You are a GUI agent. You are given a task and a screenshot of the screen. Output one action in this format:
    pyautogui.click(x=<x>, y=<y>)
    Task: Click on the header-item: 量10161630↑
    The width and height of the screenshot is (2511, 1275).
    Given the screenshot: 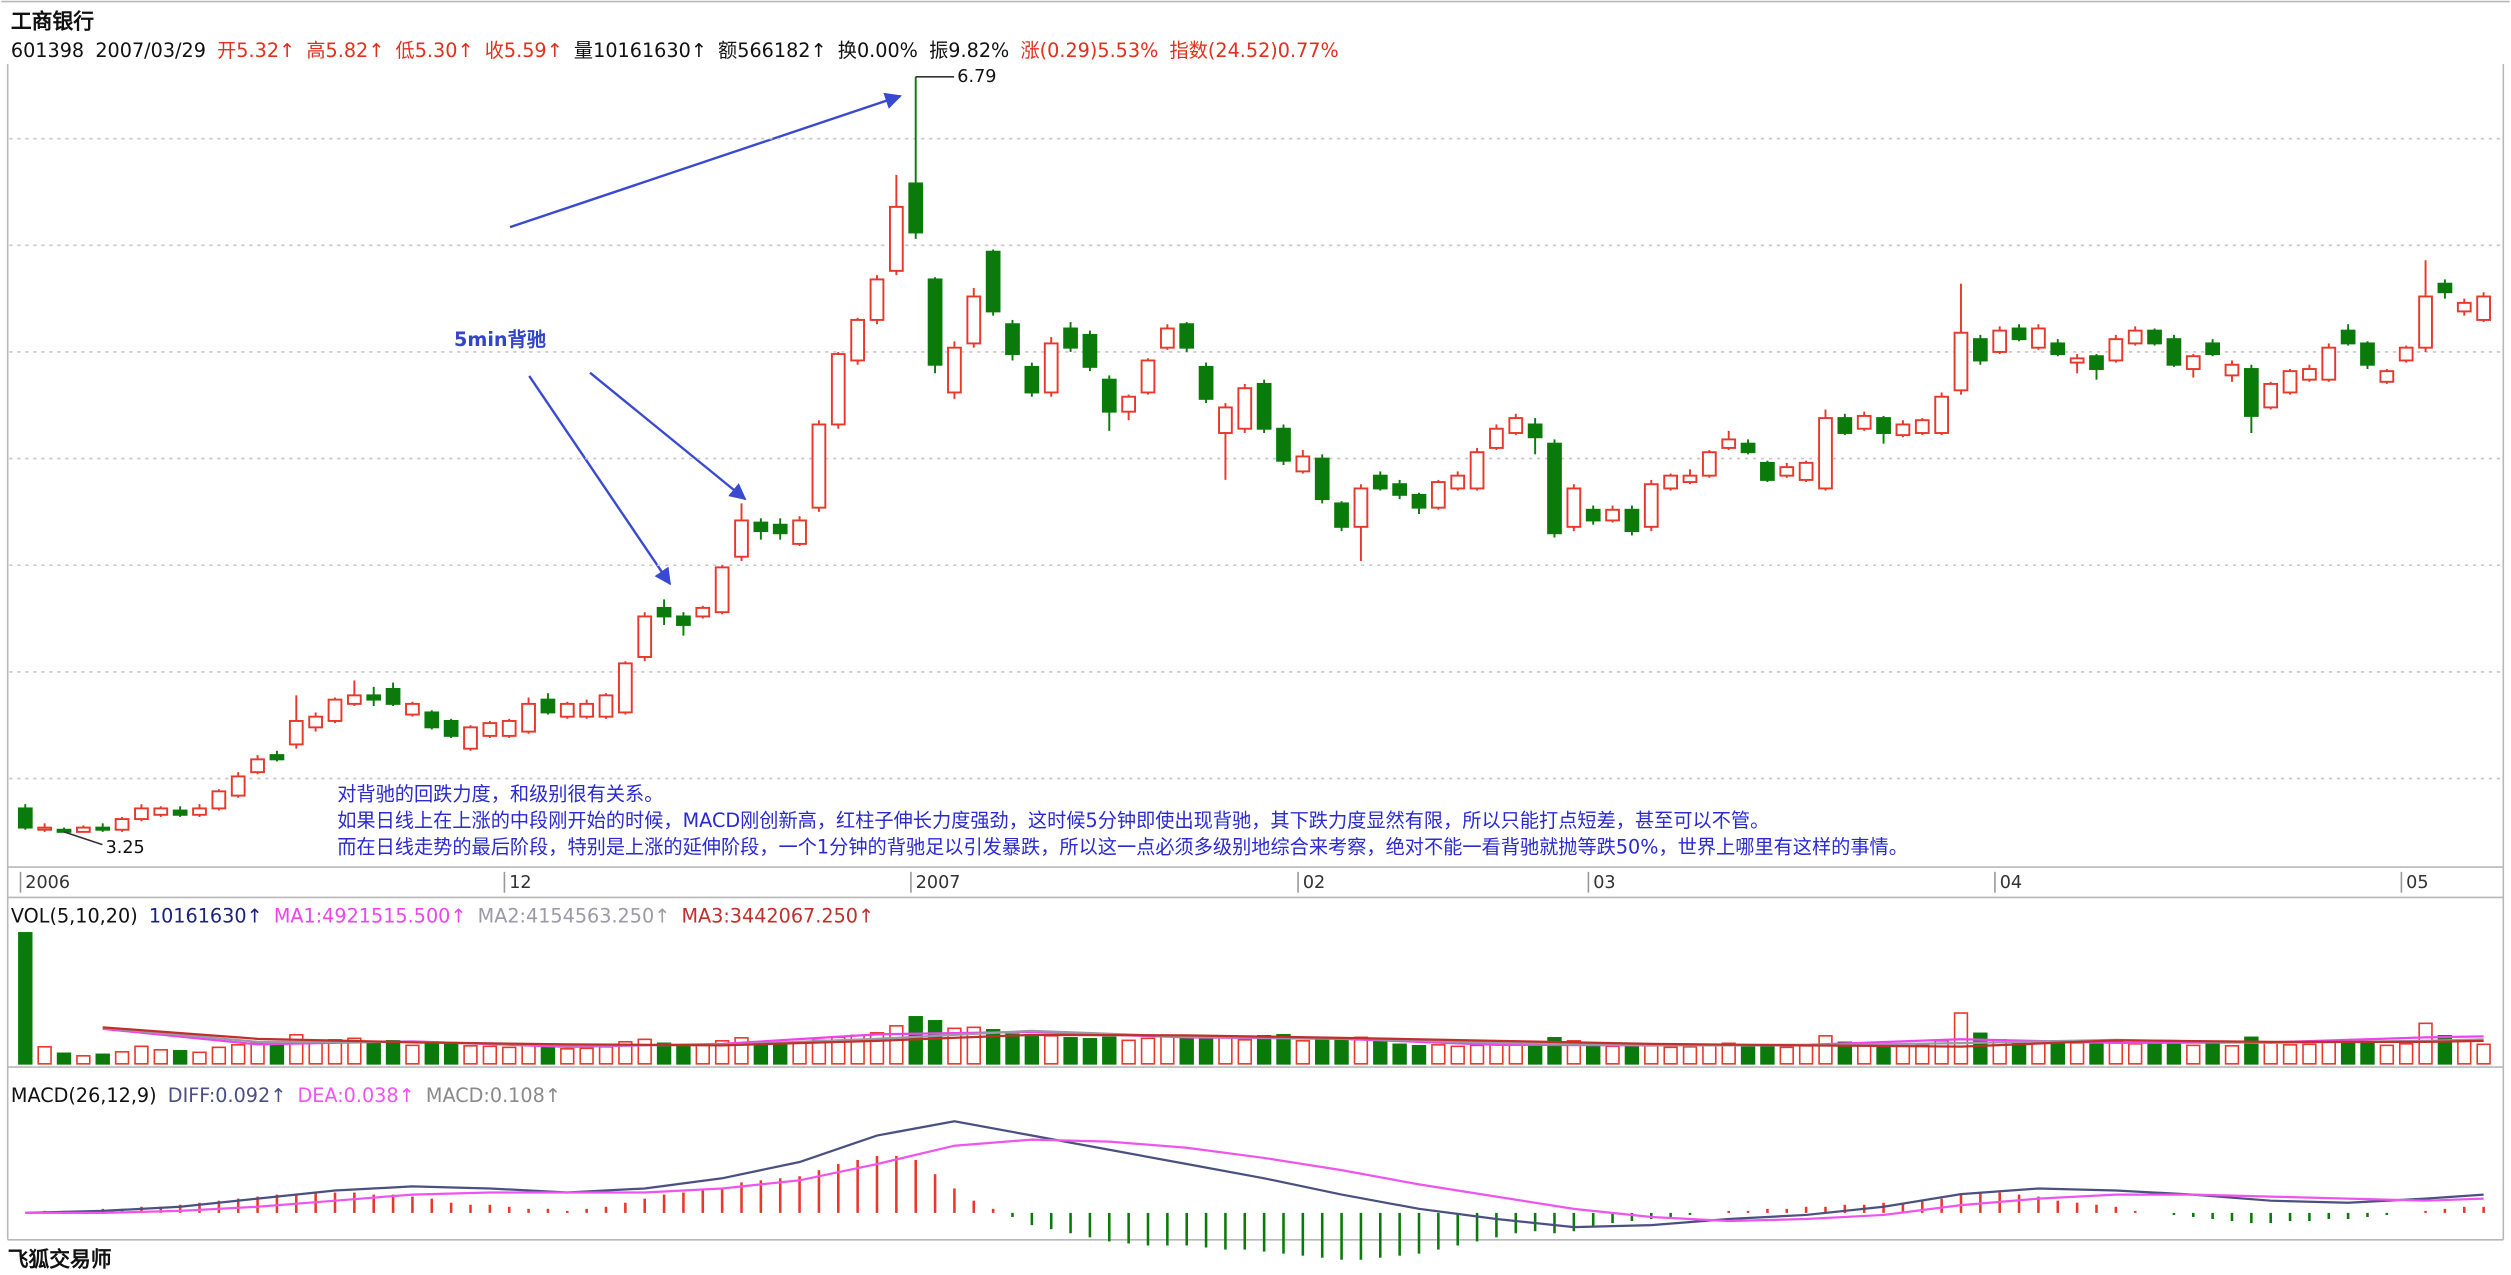 What is the action you would take?
    pyautogui.click(x=640, y=50)
    